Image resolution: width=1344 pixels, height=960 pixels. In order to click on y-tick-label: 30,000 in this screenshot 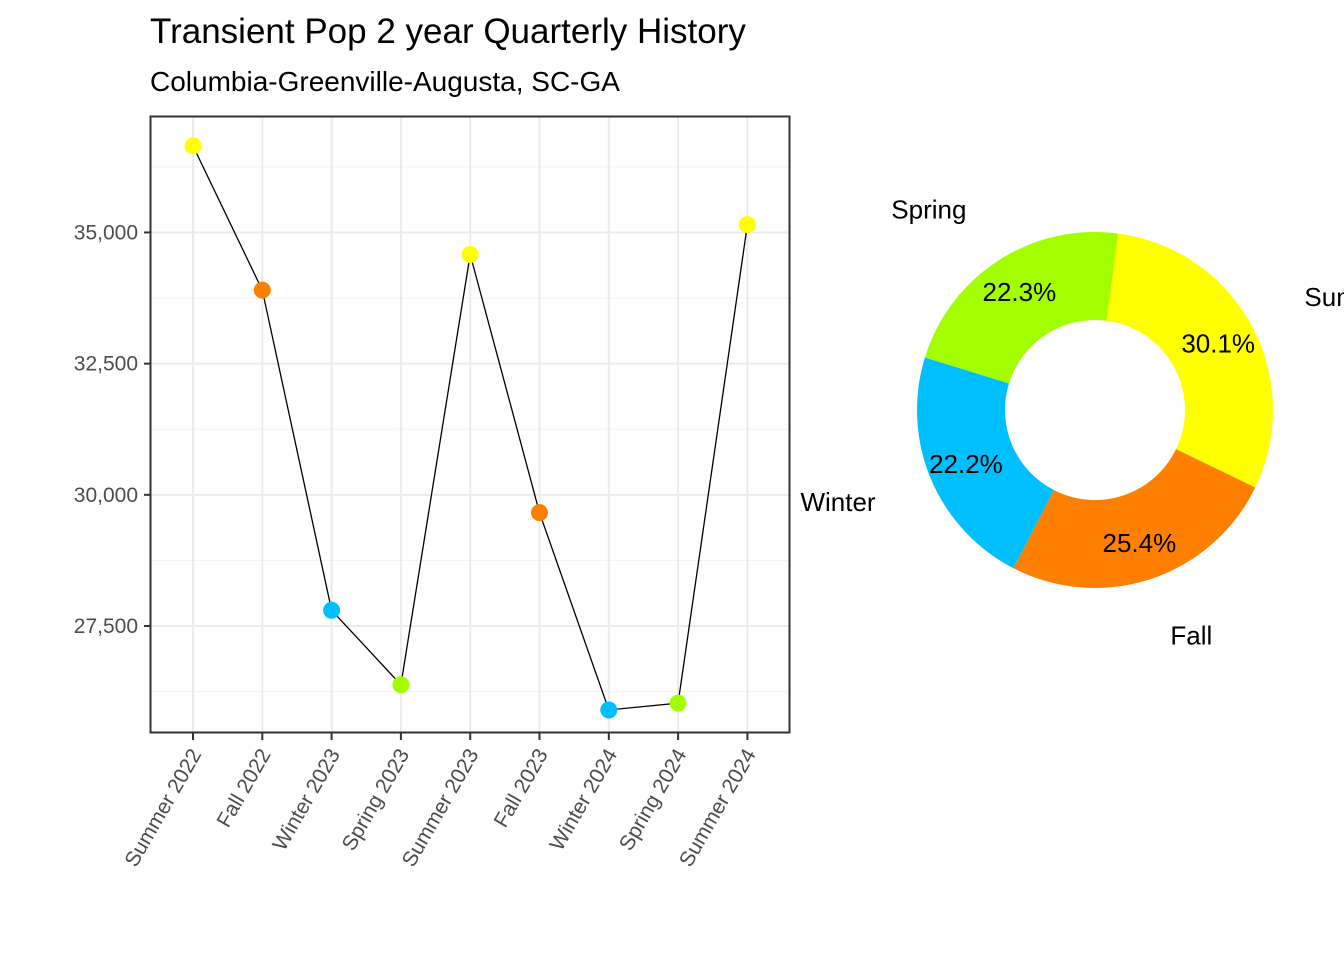, I will do `click(106, 495)`.